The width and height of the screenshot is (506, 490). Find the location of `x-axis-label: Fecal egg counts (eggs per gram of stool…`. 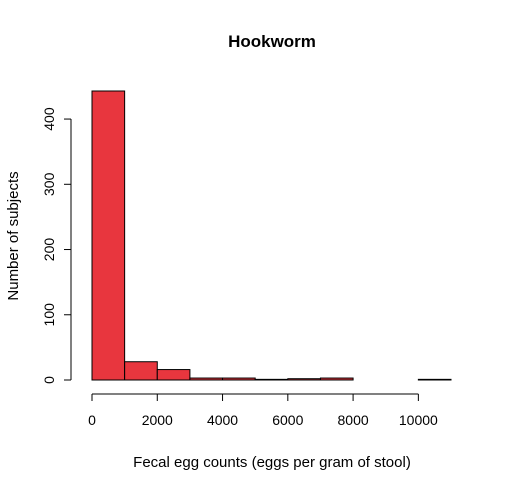

x-axis-label: Fecal egg counts (eggs per gram of stool… is located at coordinates (272, 462).